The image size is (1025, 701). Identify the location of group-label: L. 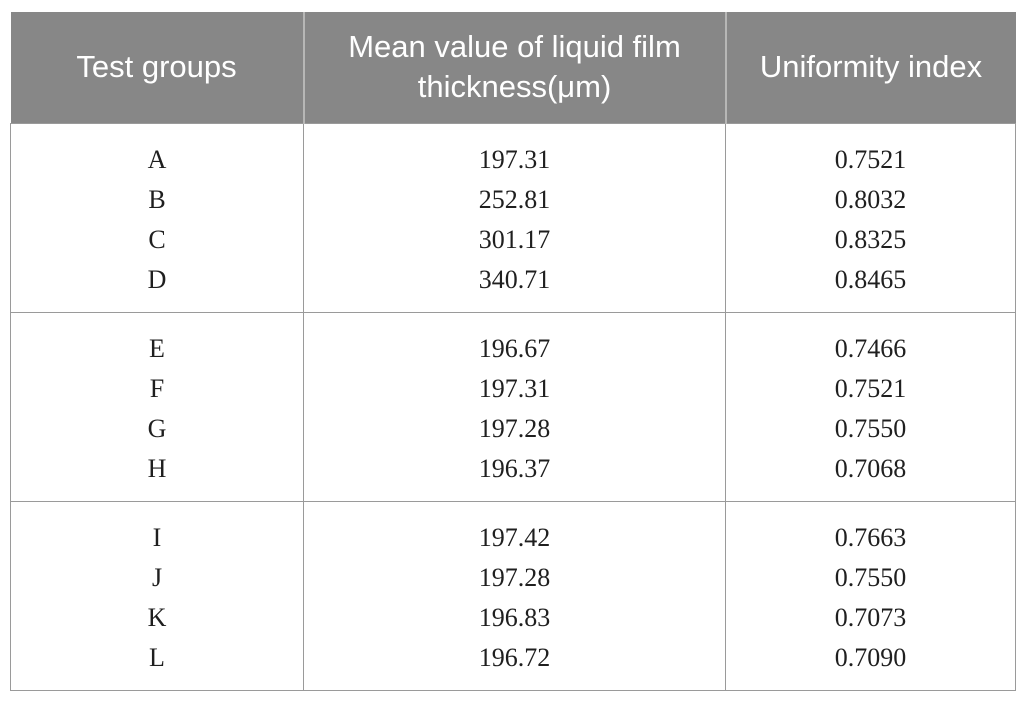
(157, 657).